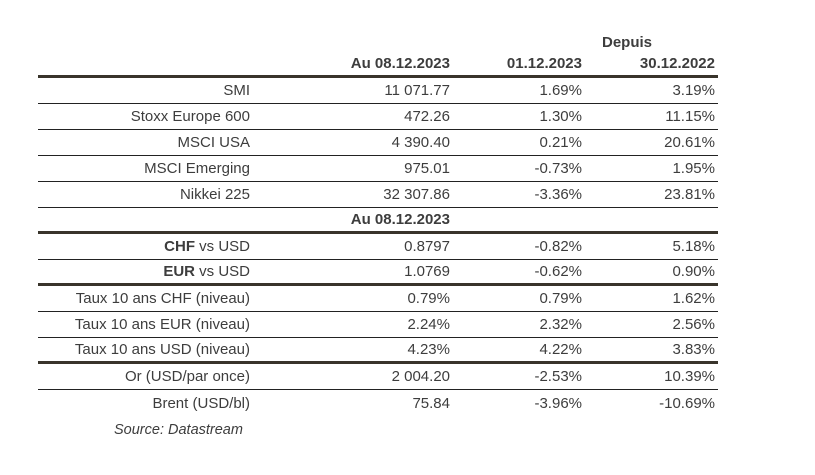 The width and height of the screenshot is (815, 475). What do you see at coordinates (149, 90) in the screenshot?
I see `row-label-cell: SMI` at bounding box center [149, 90].